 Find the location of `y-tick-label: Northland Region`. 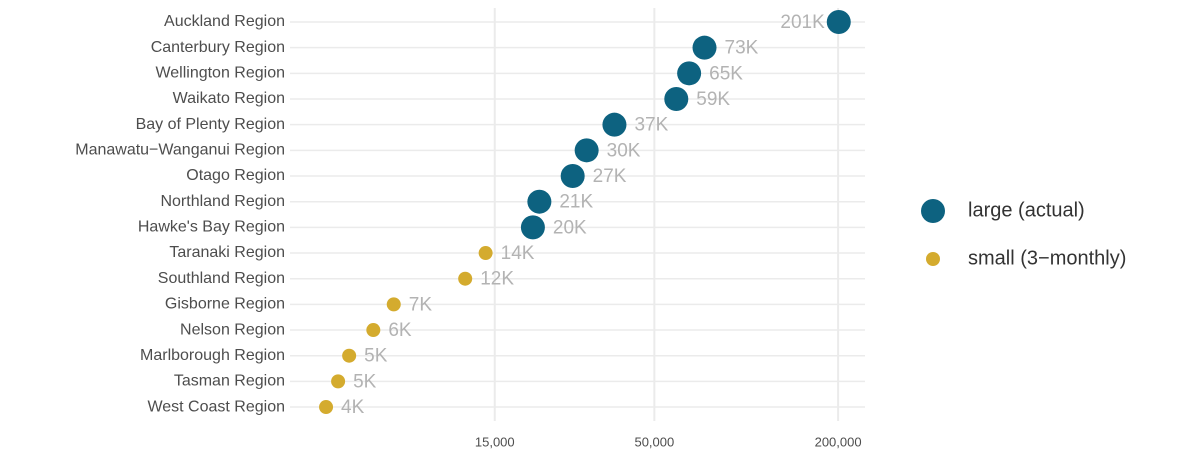

y-tick-label: Northland Region is located at coordinates (222, 201).